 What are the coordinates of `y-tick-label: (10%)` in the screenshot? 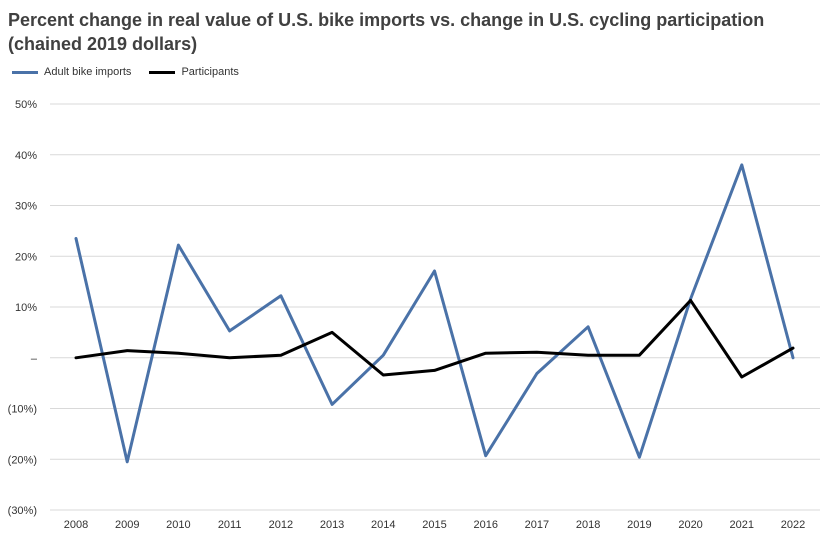 It's located at (22, 410).